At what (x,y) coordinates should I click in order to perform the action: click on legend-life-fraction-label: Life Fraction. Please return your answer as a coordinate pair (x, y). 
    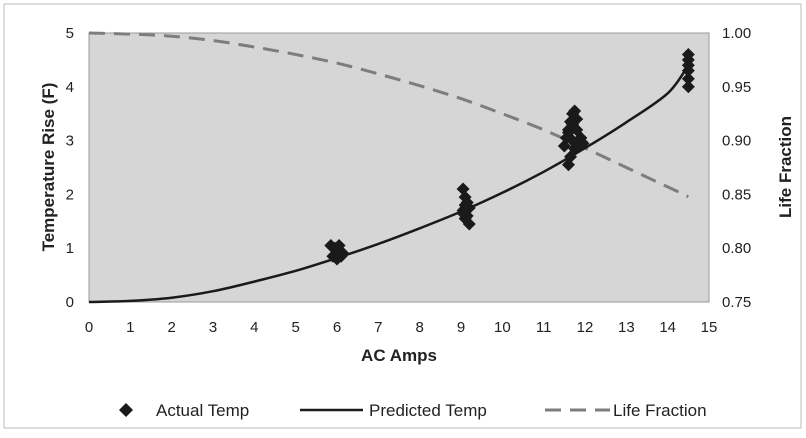
    Looking at the image, I should click on (660, 410).